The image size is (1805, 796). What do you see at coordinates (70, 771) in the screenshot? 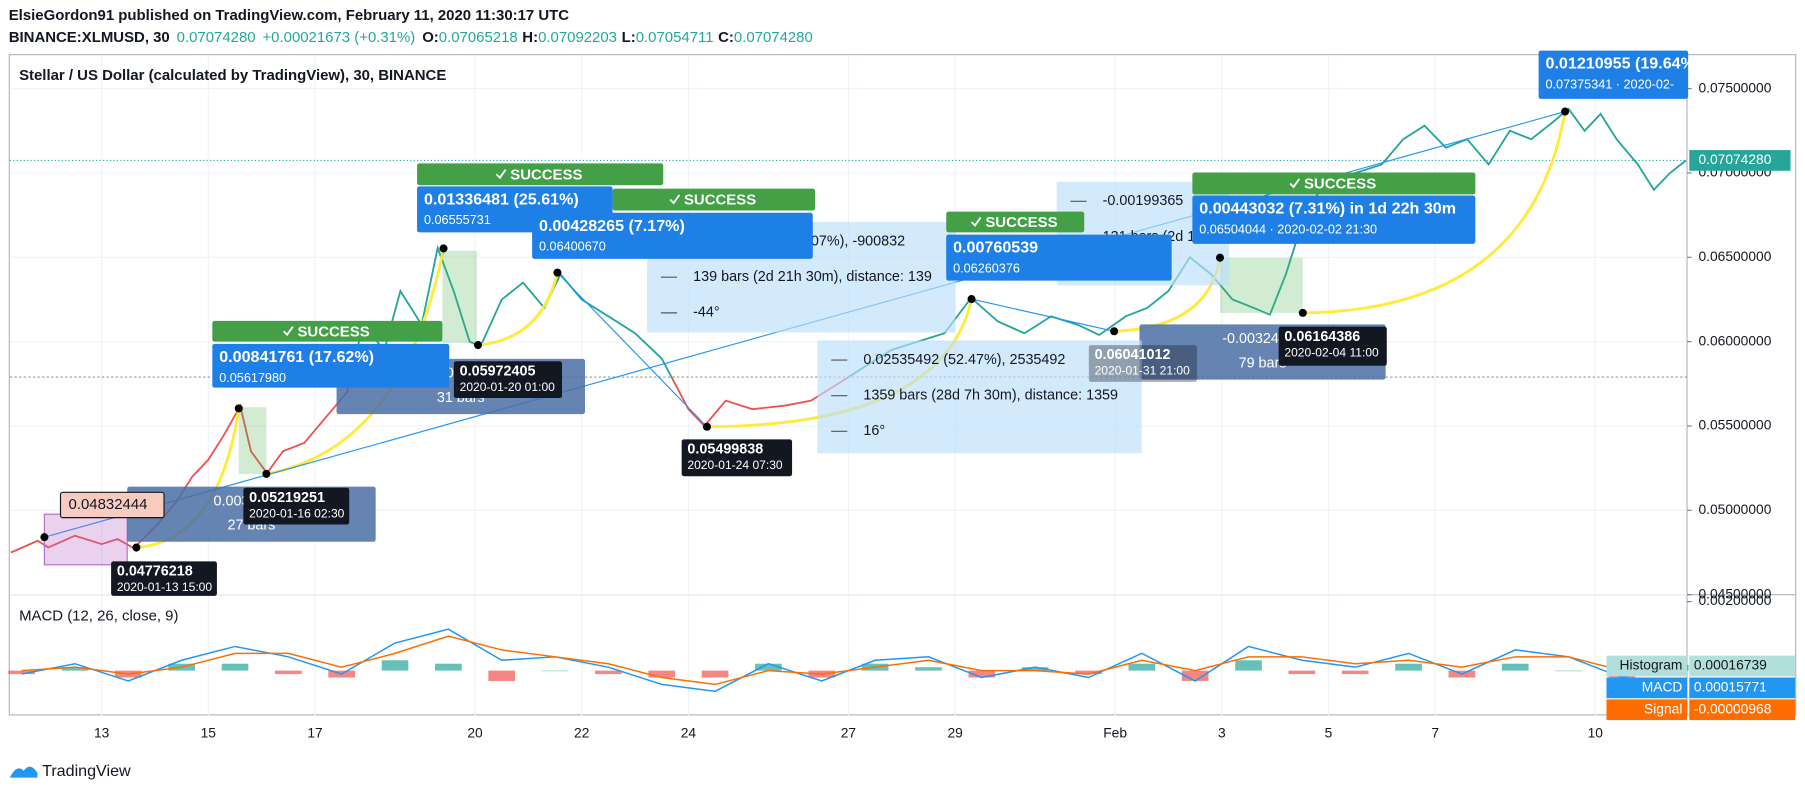
I see `logo: TradingView` at bounding box center [70, 771].